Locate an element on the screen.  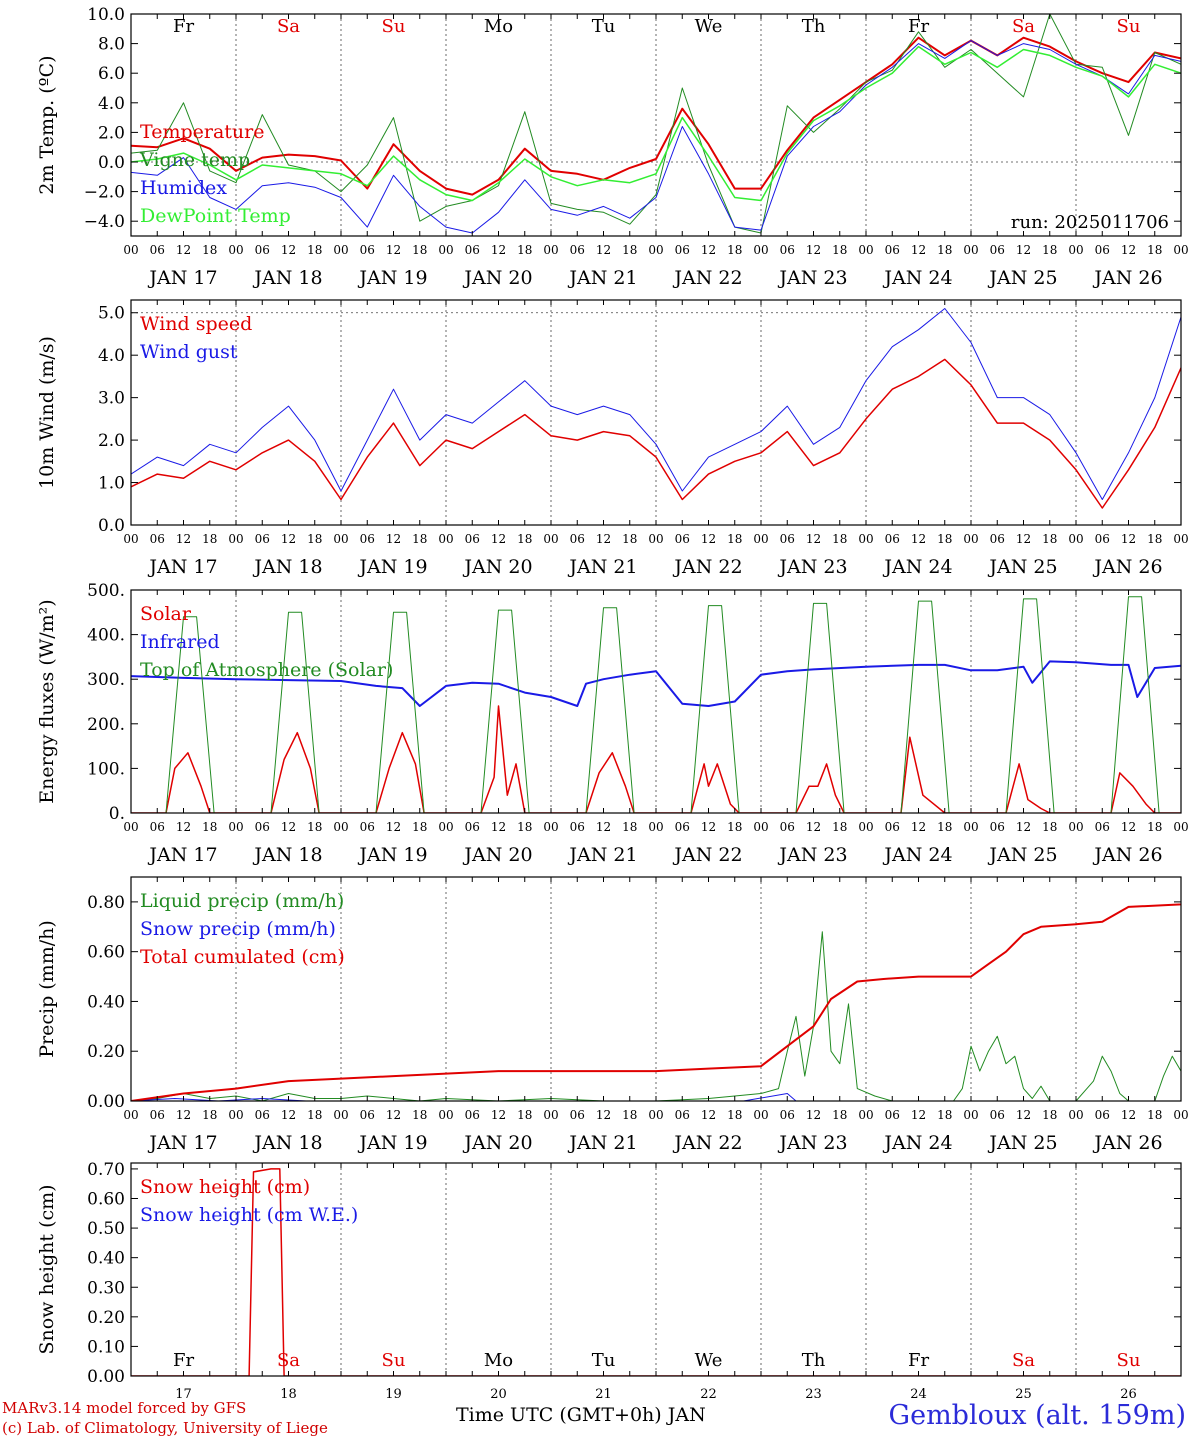
day-number: 22 is located at coordinates (708, 1394).